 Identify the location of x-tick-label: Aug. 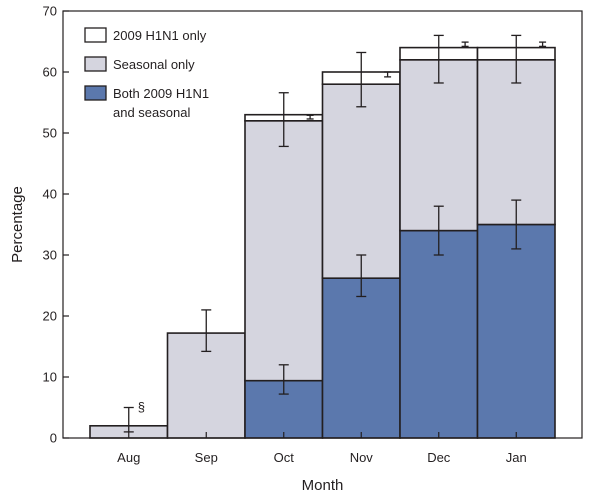
(128, 457).